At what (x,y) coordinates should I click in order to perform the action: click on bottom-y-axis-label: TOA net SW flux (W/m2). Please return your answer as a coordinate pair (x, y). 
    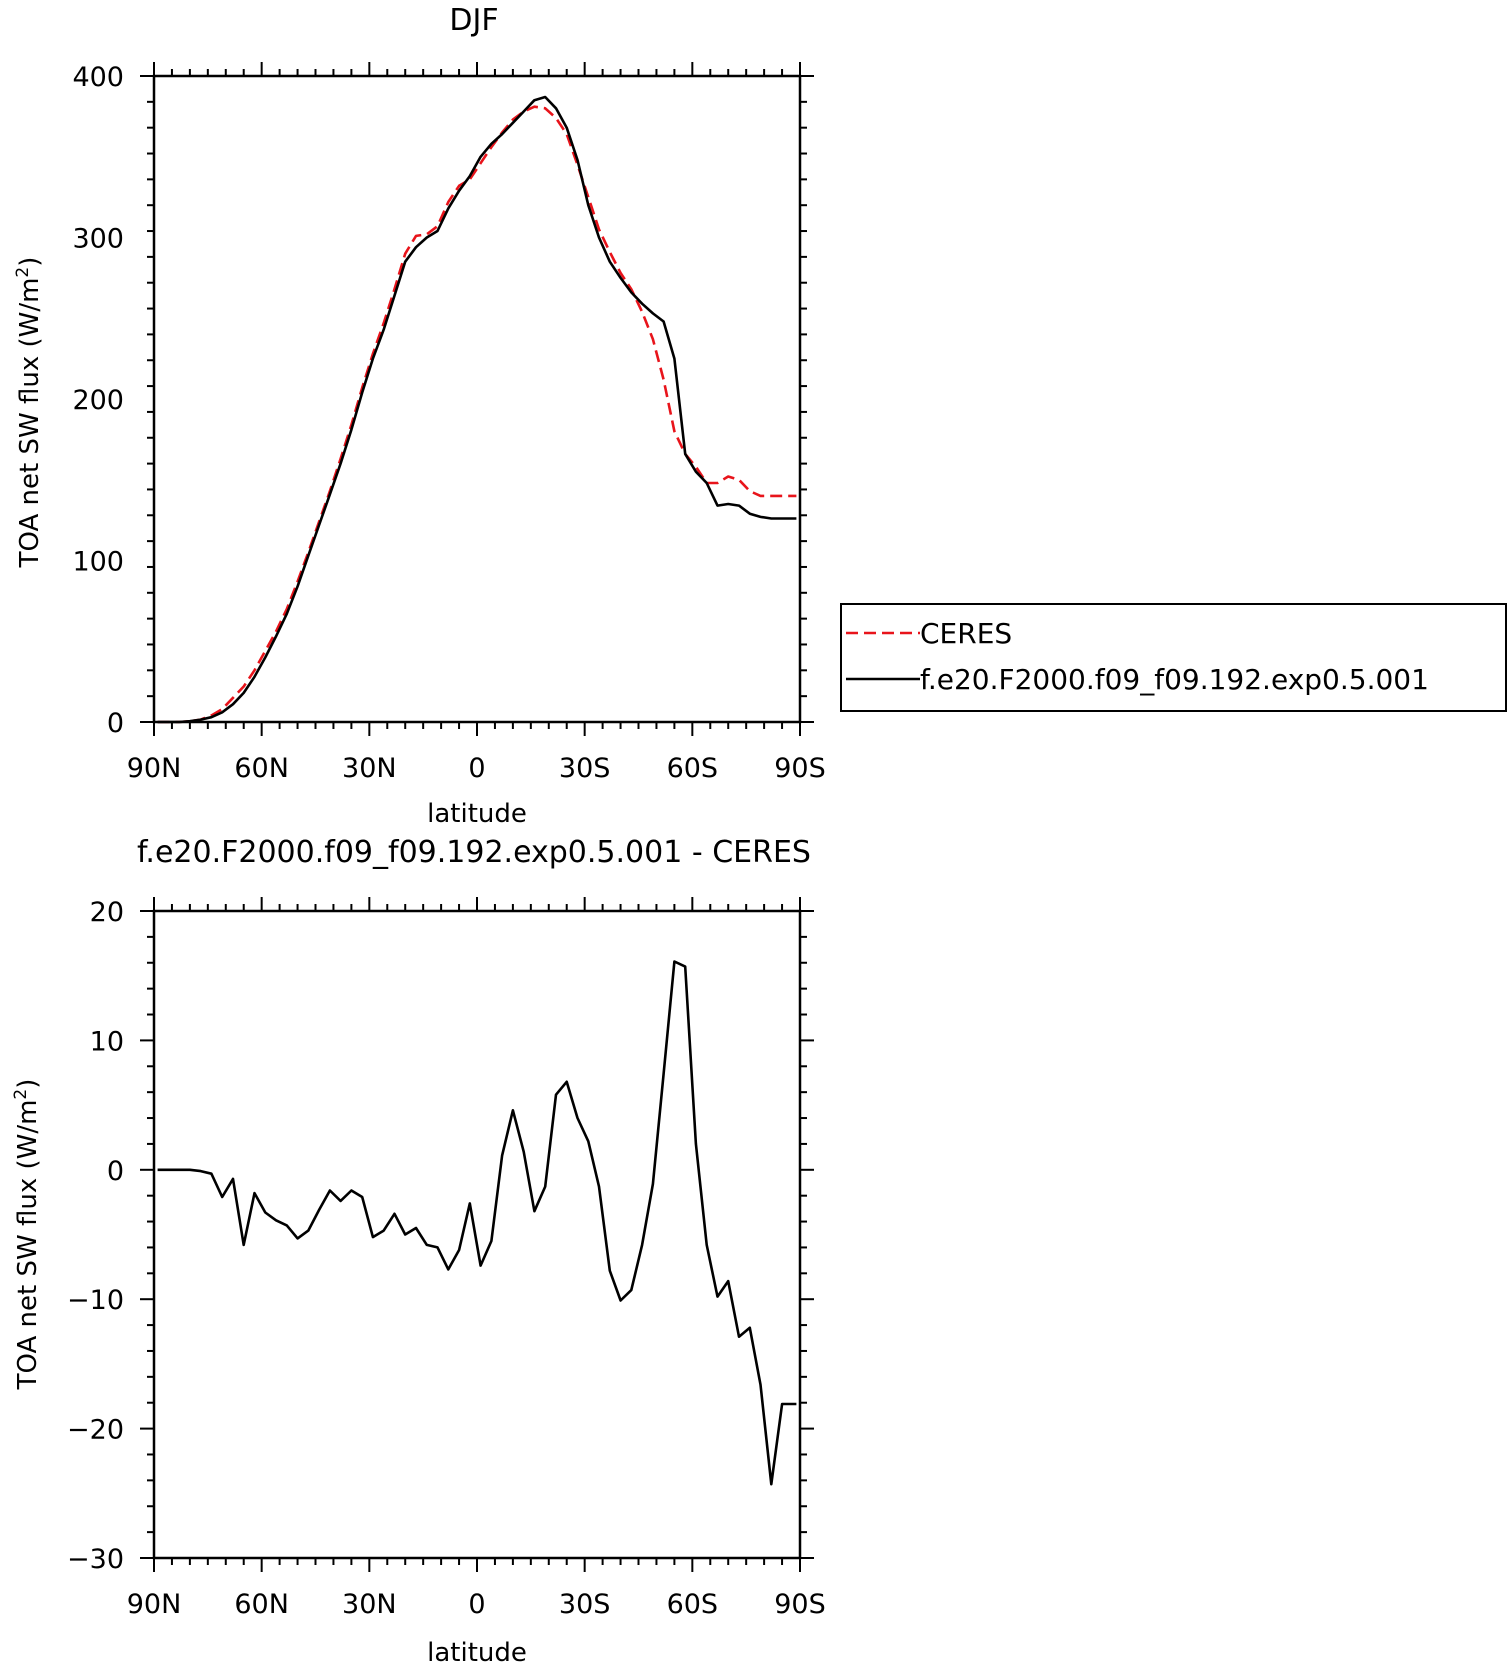
    Looking at the image, I should click on (27, 1235).